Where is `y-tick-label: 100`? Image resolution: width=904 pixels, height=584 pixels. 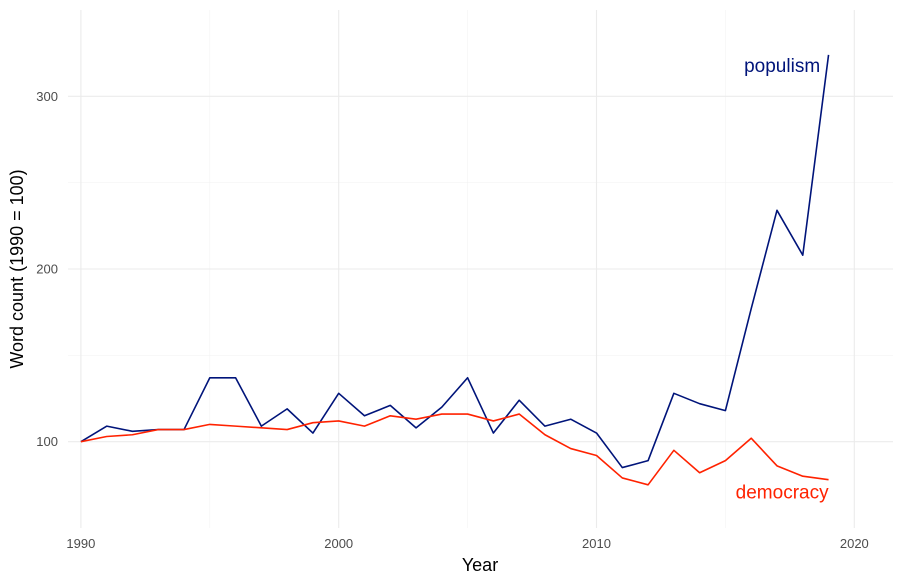
y-tick-label: 100 is located at coordinates (47, 441).